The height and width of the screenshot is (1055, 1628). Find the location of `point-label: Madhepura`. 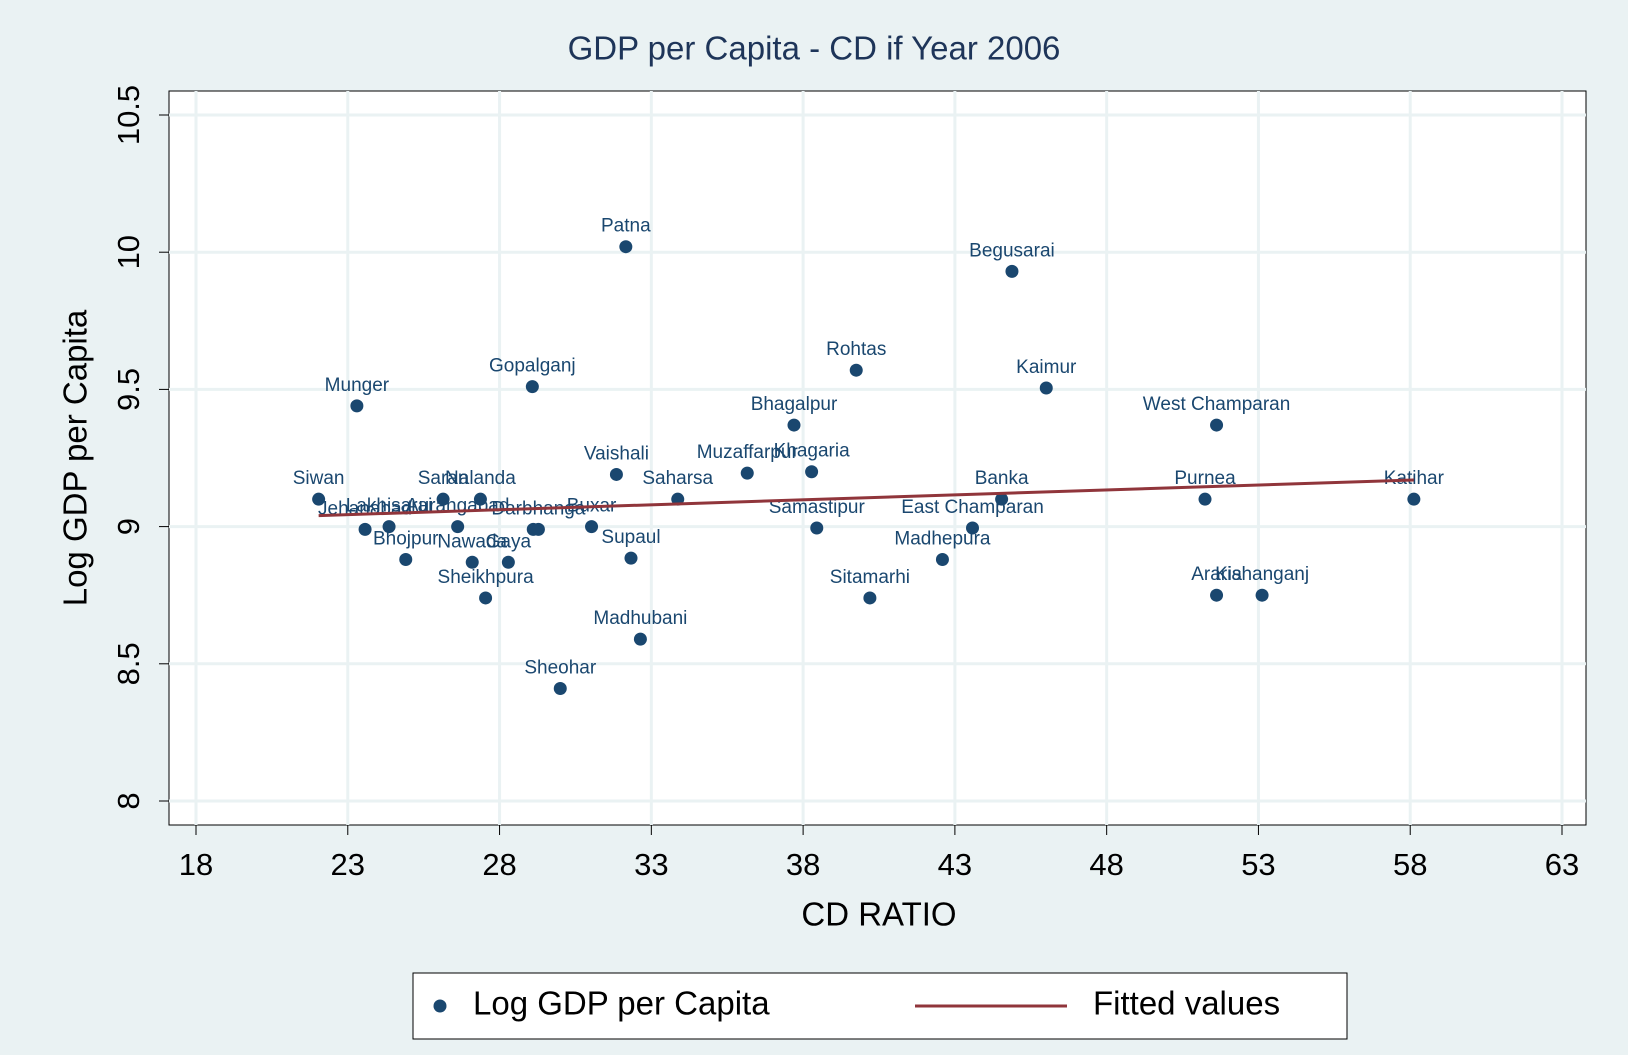

point-label: Madhepura is located at coordinates (942, 539).